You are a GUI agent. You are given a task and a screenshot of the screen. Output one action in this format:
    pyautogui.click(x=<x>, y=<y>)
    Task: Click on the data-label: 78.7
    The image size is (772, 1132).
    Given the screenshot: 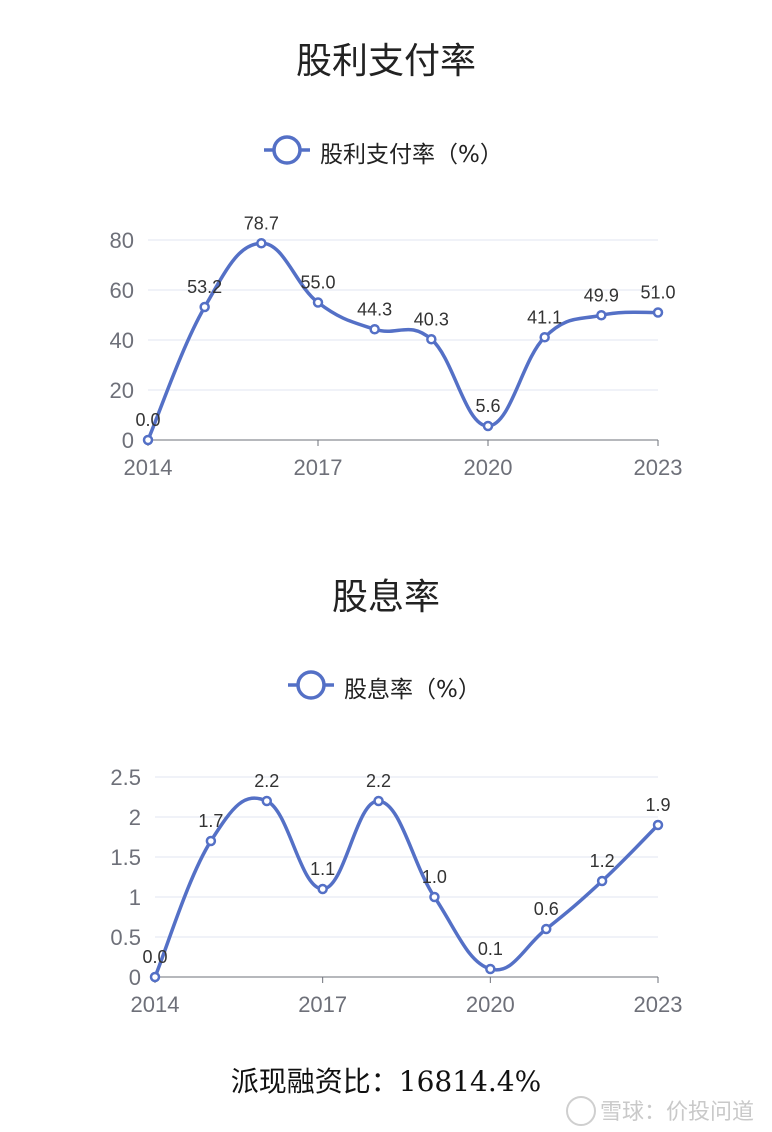 What is the action you would take?
    pyautogui.click(x=261, y=223)
    